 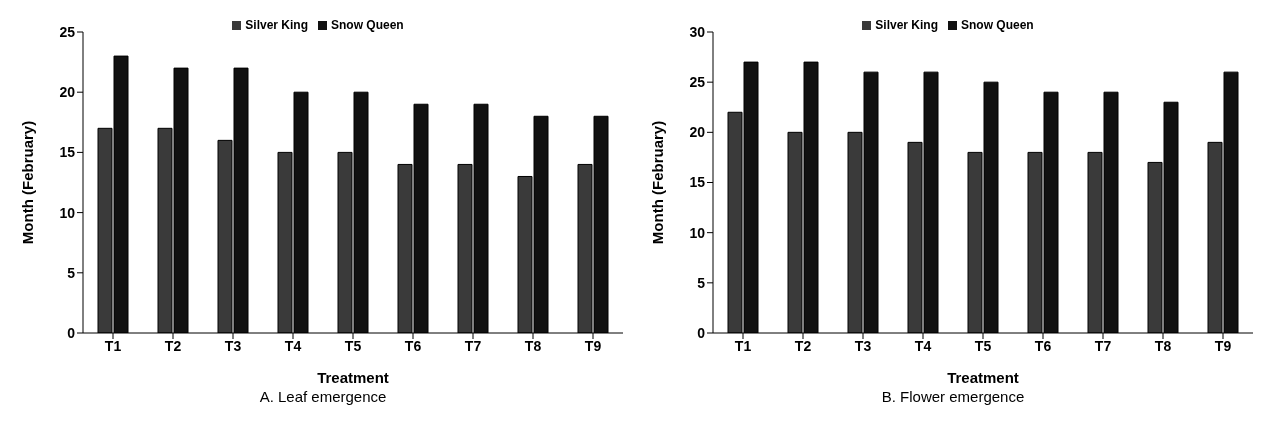 What do you see at coordinates (953, 396) in the screenshot?
I see `text: B. Flower emergence` at bounding box center [953, 396].